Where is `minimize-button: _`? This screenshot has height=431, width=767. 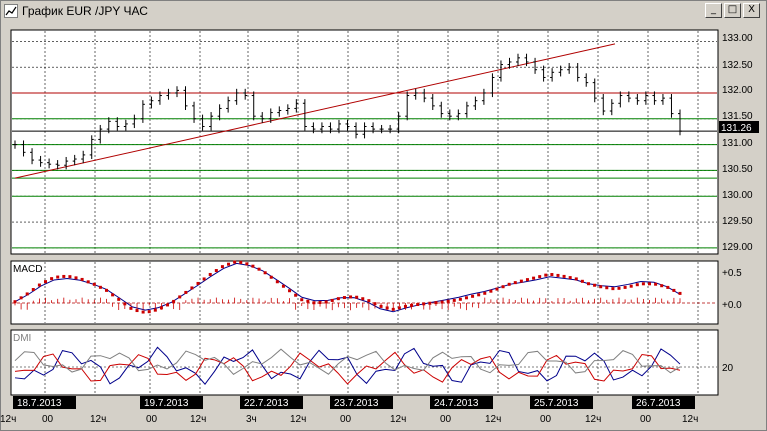
minimize-button: _ is located at coordinates (713, 10).